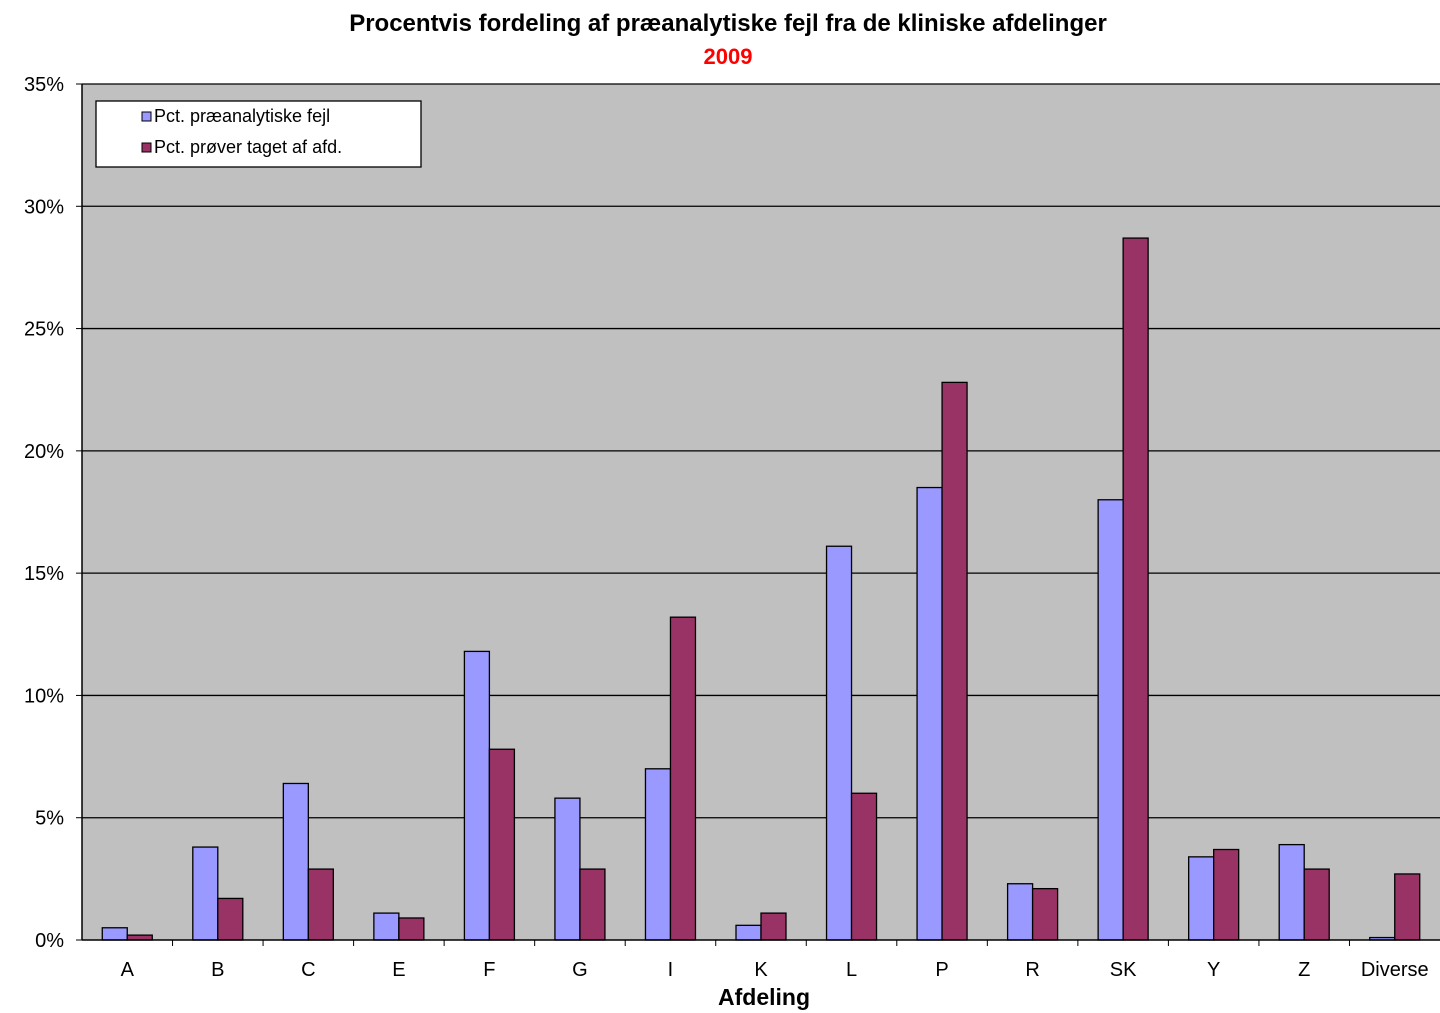  What do you see at coordinates (128, 970) in the screenshot?
I see `x-tick-label: A` at bounding box center [128, 970].